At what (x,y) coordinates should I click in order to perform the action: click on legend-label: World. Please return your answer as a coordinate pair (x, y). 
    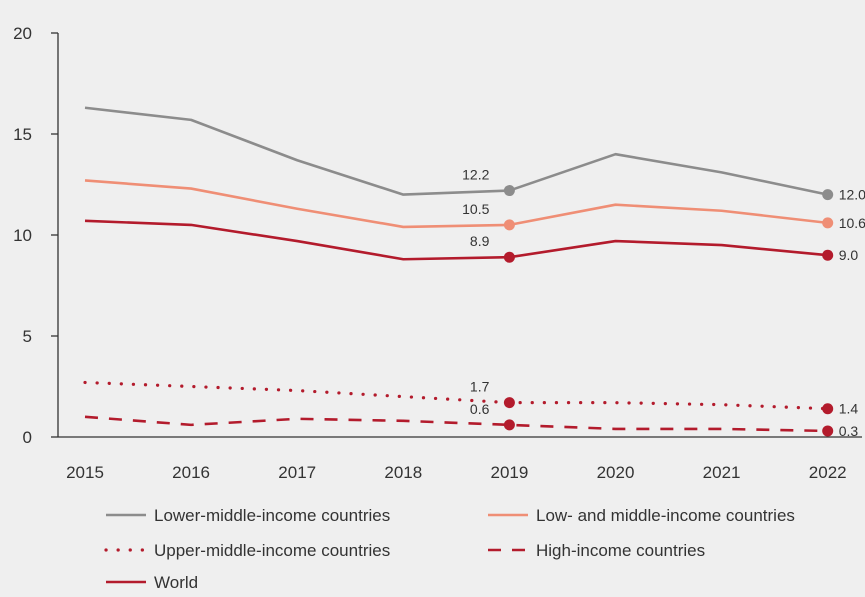
    Looking at the image, I should click on (176, 582).